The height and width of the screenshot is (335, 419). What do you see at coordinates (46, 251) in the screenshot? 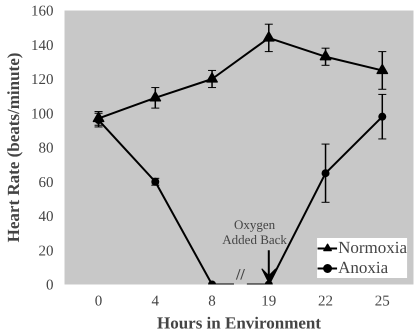
I see `y-tick-label: 20` at bounding box center [46, 251].